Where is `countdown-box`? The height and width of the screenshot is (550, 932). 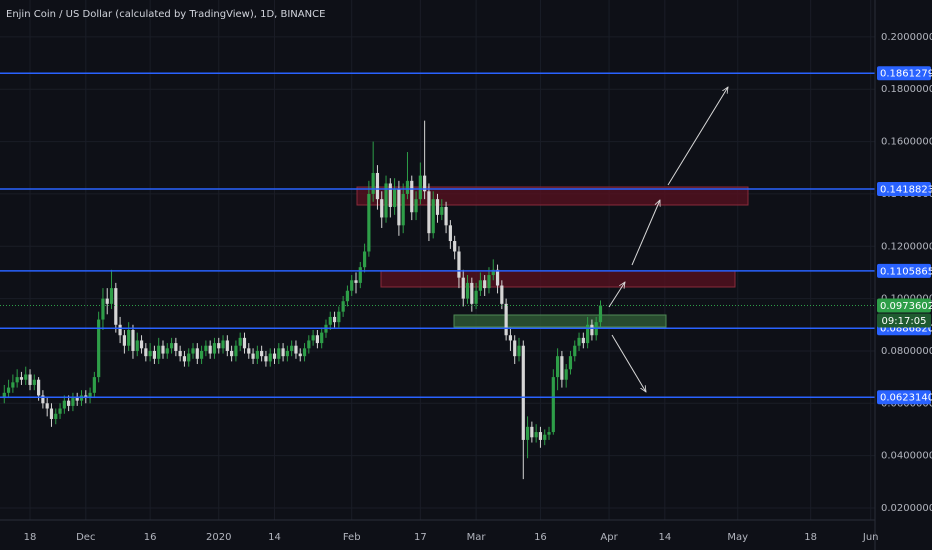
countdown-box is located at coordinates (904, 320).